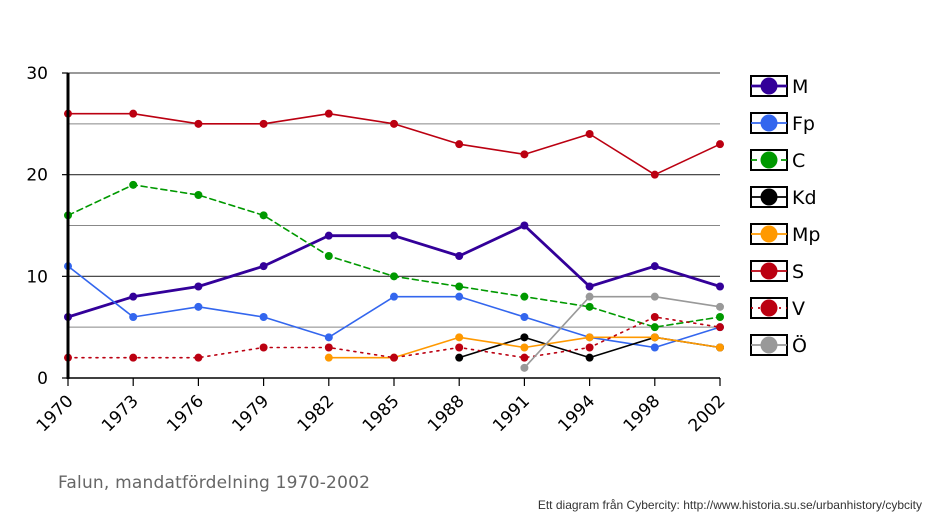  What do you see at coordinates (524, 225) in the screenshot?
I see `point-M-1991` at bounding box center [524, 225].